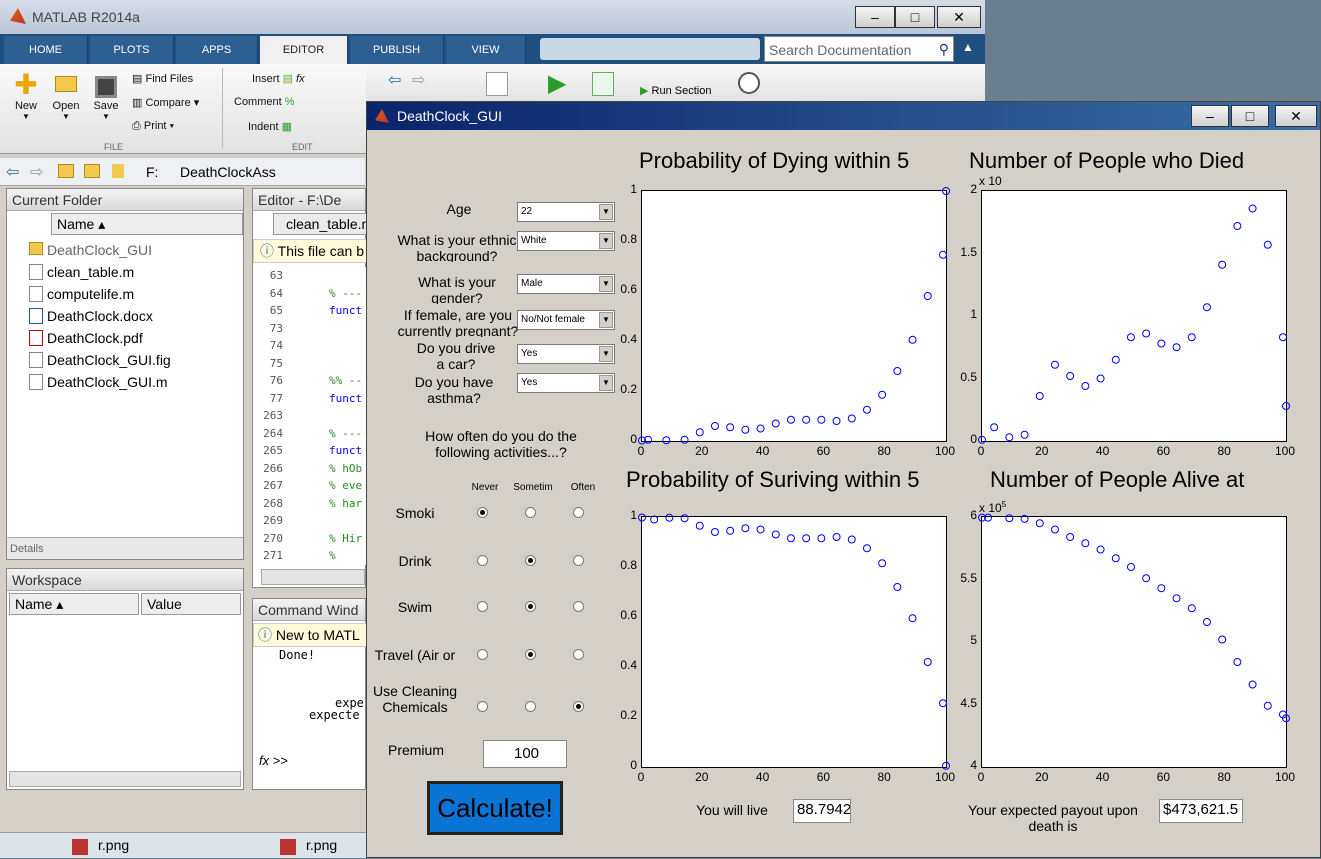 The image size is (1321, 859). Describe the element at coordinates (278, 78) in the screenshot. I see `insert-button: Insert ▤ fx` at that location.